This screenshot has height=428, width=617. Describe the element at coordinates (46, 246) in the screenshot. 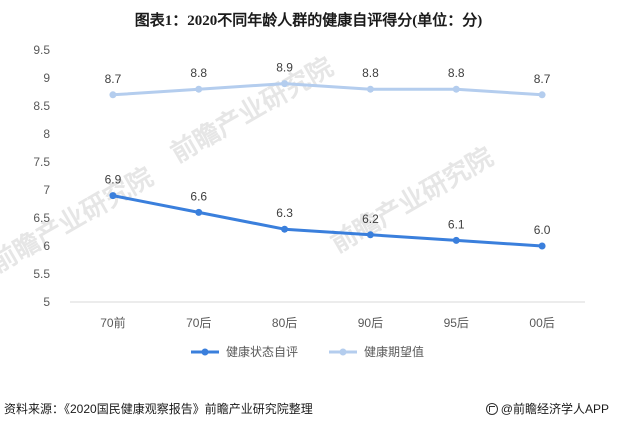

I see `y-tick-label: 6` at that location.